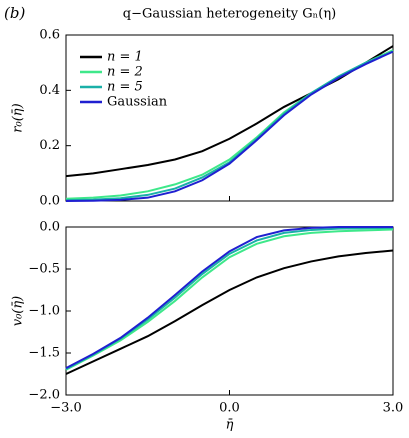 The width and height of the screenshot is (409, 438). What do you see at coordinates (137, 102) in the screenshot?
I see `legend-label: Gaussian` at bounding box center [137, 102].